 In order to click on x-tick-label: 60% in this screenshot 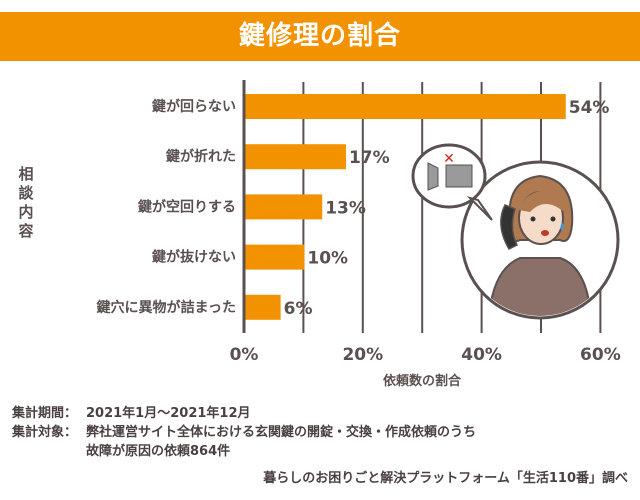, I will do `click(600, 355)`.